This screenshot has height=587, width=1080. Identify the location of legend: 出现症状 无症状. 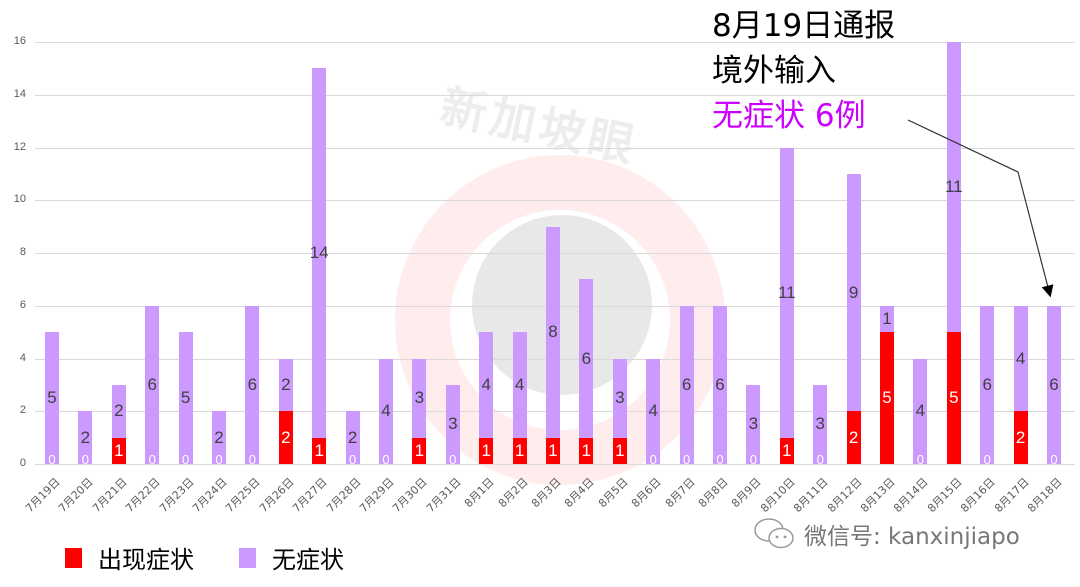
(227, 557).